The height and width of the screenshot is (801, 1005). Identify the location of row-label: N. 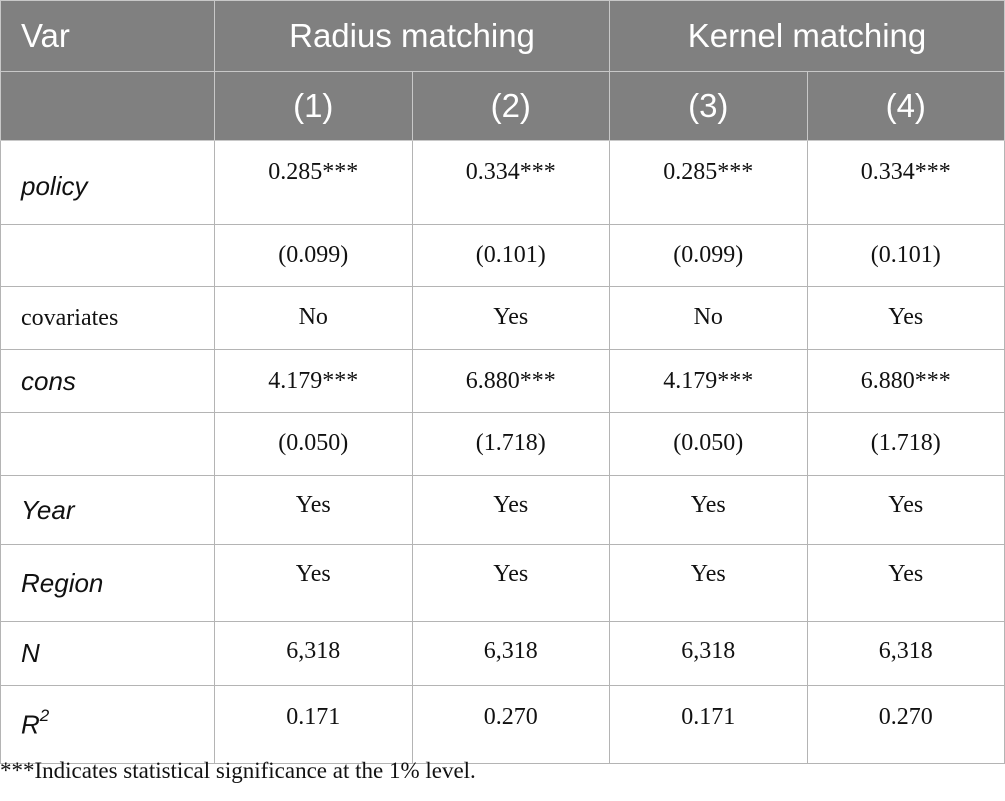
(107, 653).